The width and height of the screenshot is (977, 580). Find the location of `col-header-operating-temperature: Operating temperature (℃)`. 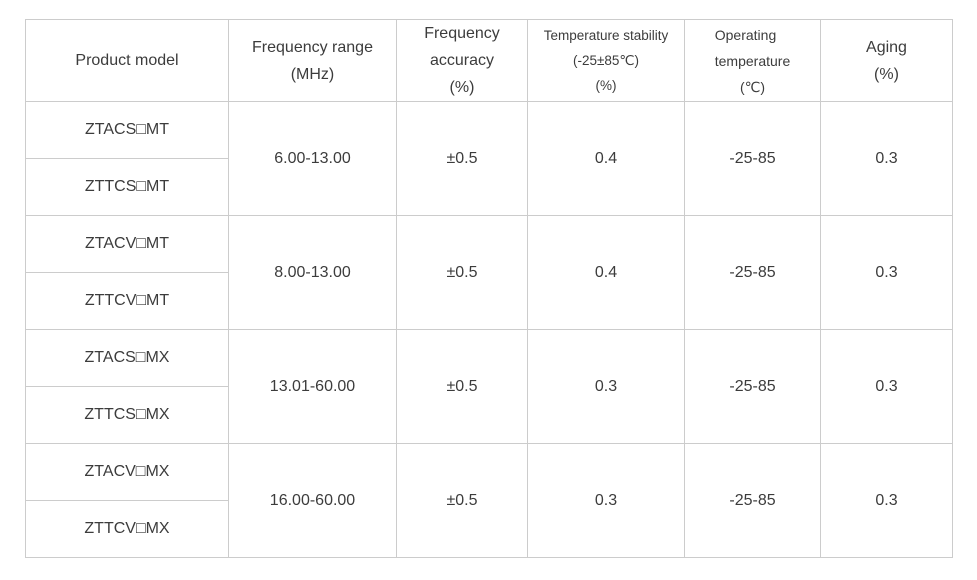

col-header-operating-temperature: Operating temperature (℃) is located at coordinates (752, 60).